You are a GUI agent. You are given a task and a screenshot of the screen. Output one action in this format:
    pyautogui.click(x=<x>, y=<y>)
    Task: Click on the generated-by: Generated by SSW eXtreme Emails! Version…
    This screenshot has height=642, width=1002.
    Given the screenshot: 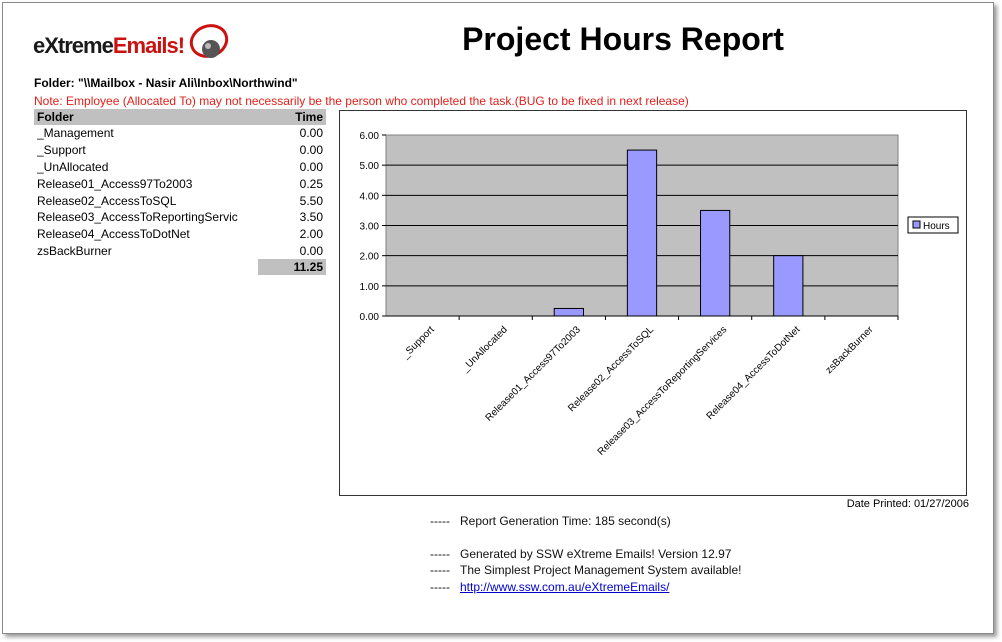 What is the action you would take?
    pyautogui.click(x=596, y=553)
    